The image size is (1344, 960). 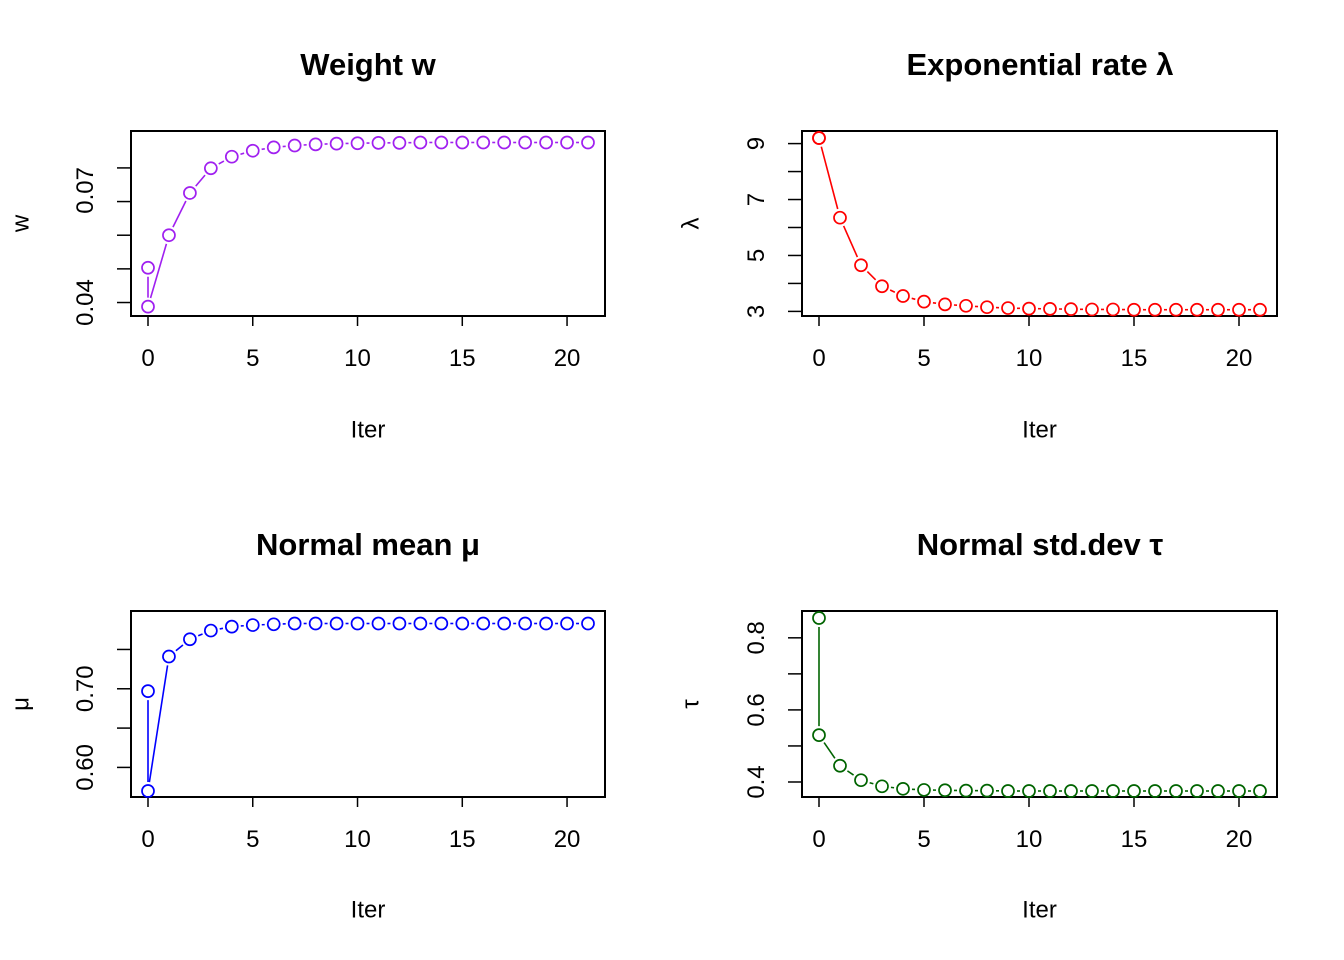 I want to click on y-tick-label: 3, so click(x=756, y=311).